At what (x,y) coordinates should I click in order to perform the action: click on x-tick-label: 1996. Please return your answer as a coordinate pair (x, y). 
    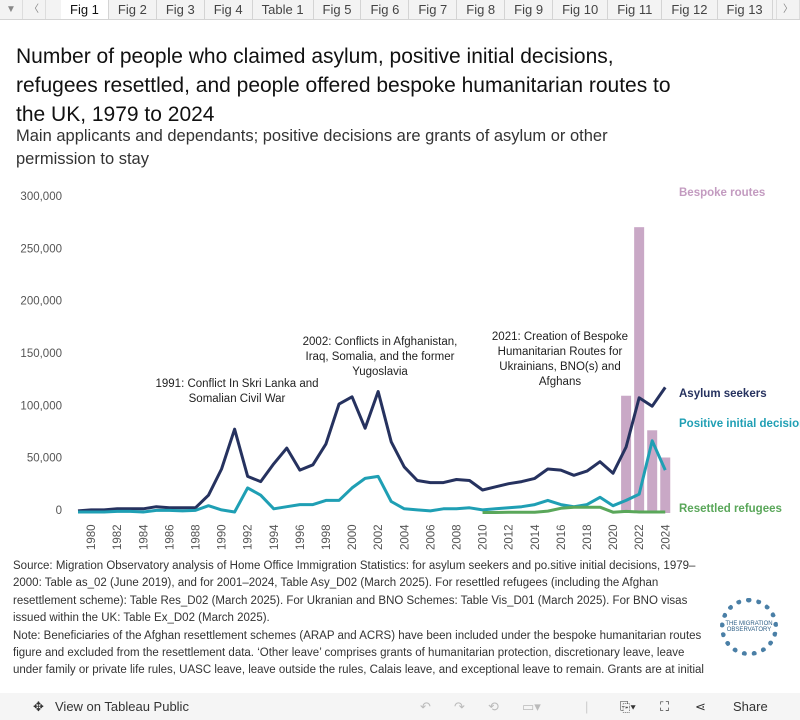
    Looking at the image, I should click on (301, 537).